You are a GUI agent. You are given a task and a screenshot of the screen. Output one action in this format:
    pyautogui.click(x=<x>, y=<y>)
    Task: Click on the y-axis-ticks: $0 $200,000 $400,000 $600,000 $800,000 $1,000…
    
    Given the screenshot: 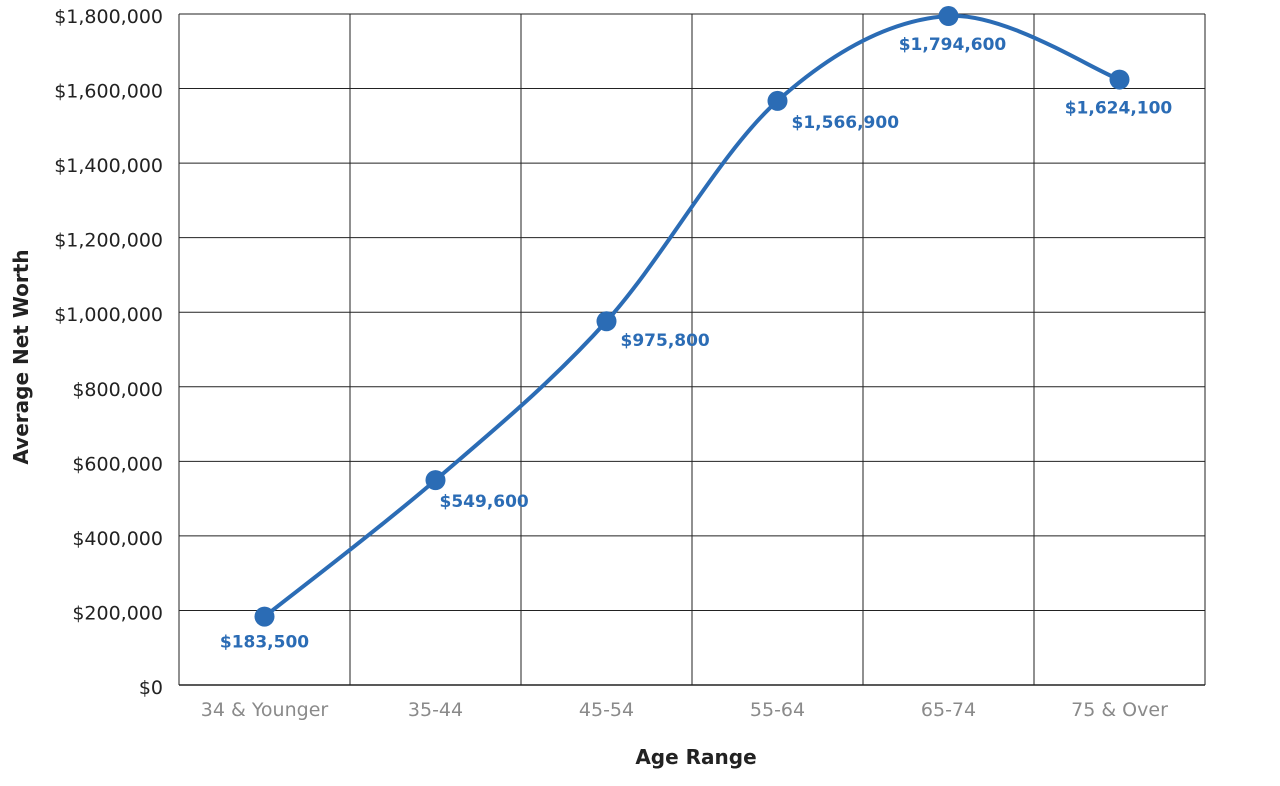 What is the action you would take?
    pyautogui.click(x=108, y=352)
    